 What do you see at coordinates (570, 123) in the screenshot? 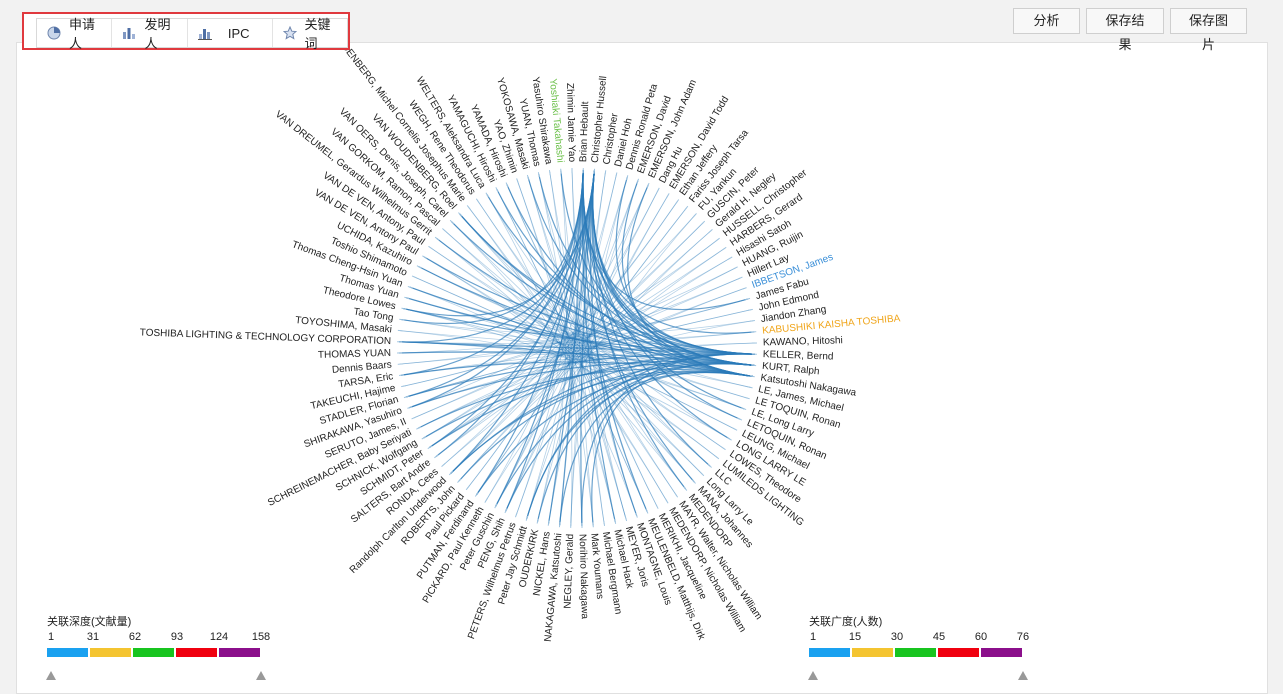
I see `chord-node-label: Zhimin Jamie Yao` at bounding box center [570, 123].